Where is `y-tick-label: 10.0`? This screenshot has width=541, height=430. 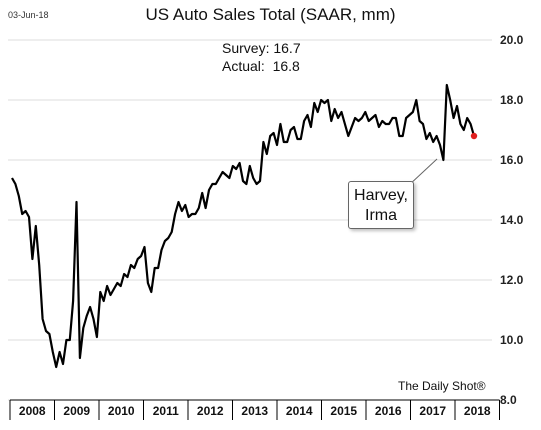
y-tick-label: 10.0 is located at coordinates (512, 340).